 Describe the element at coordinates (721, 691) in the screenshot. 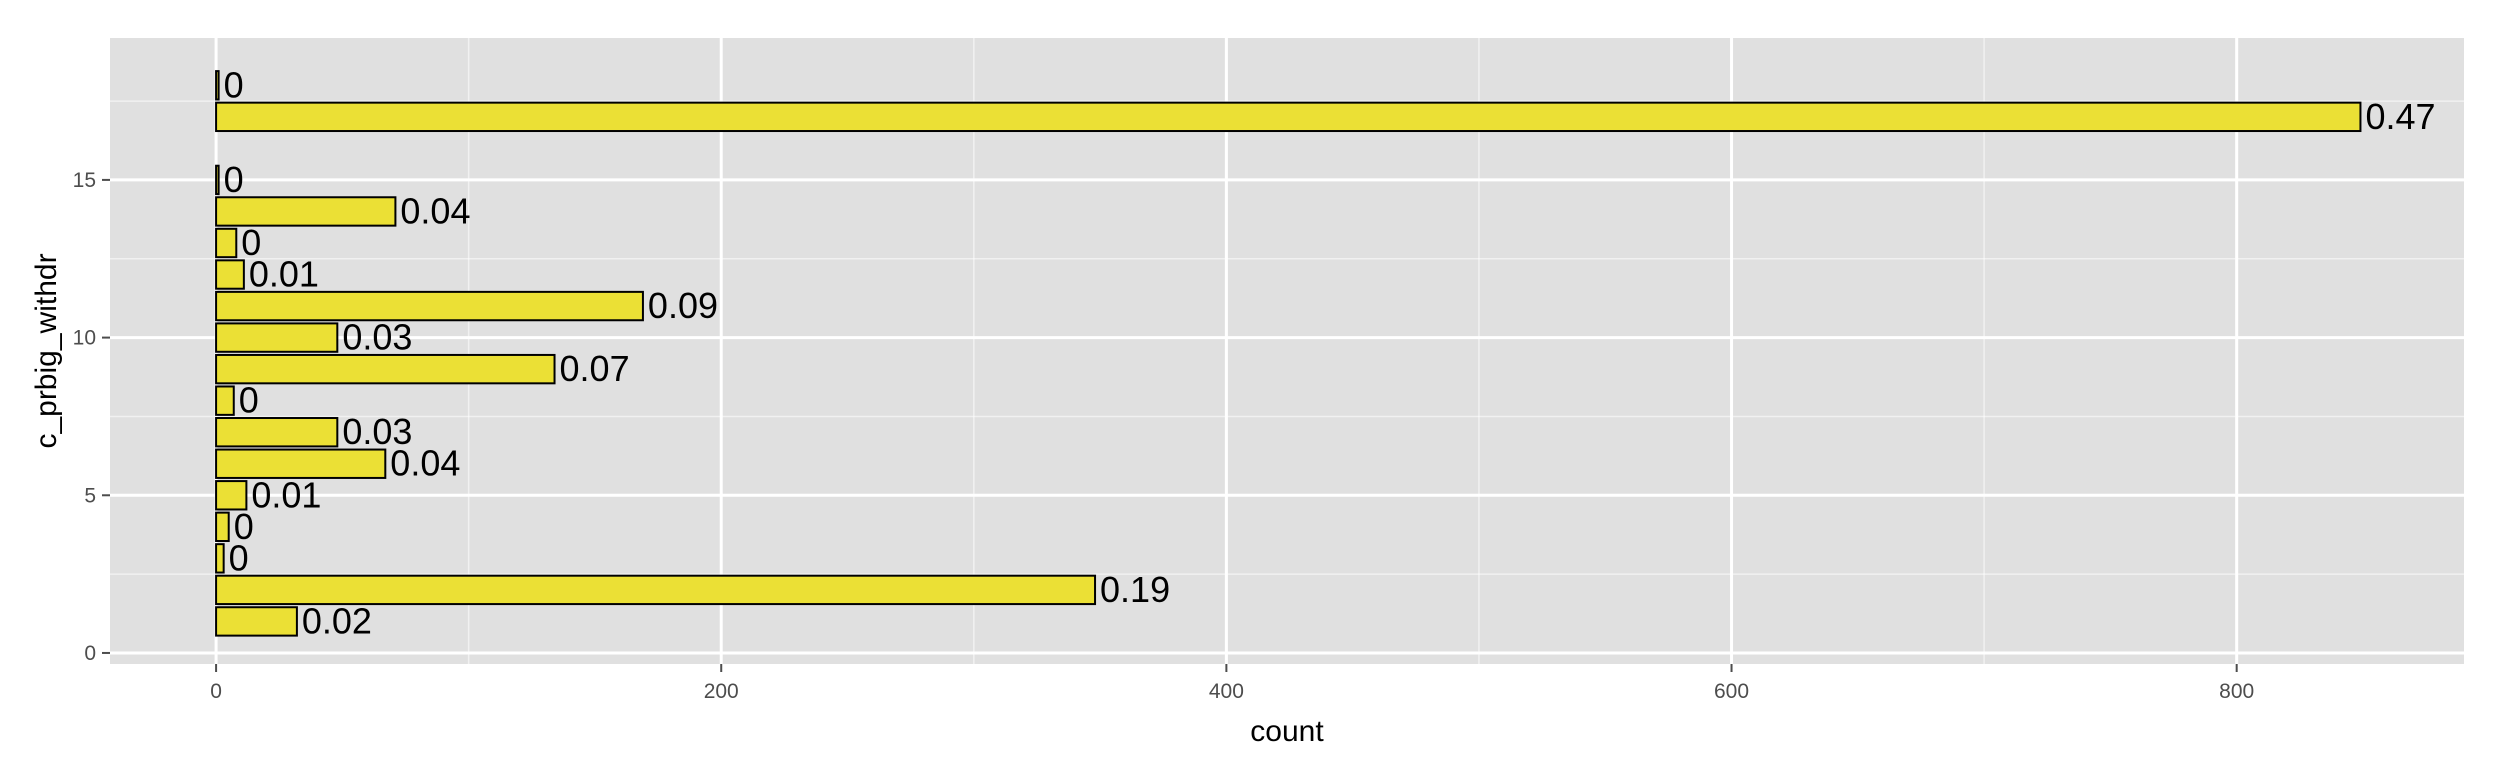

I see `x-tick-label: 200` at that location.